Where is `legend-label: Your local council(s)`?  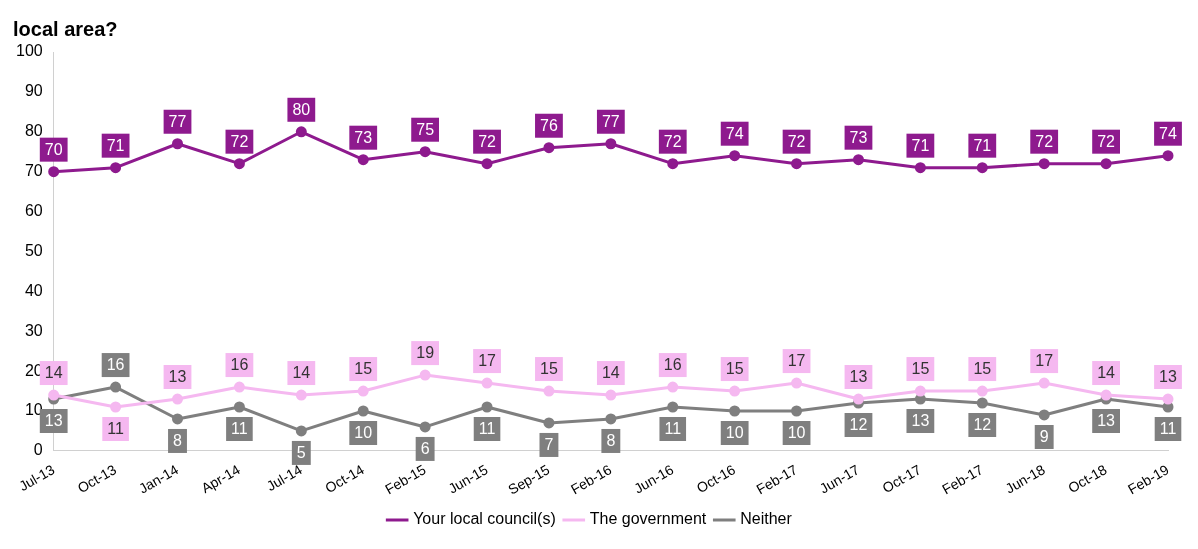
legend-label: Your local council(s) is located at coordinates (484, 519).